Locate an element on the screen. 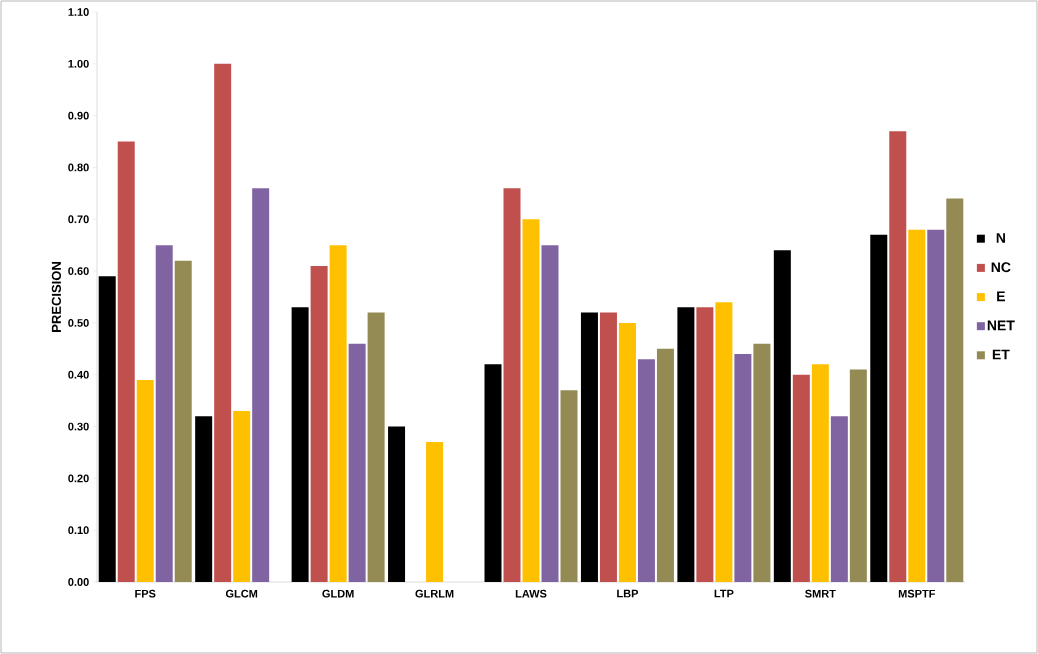  x-tick-label: LTP is located at coordinates (724, 593).